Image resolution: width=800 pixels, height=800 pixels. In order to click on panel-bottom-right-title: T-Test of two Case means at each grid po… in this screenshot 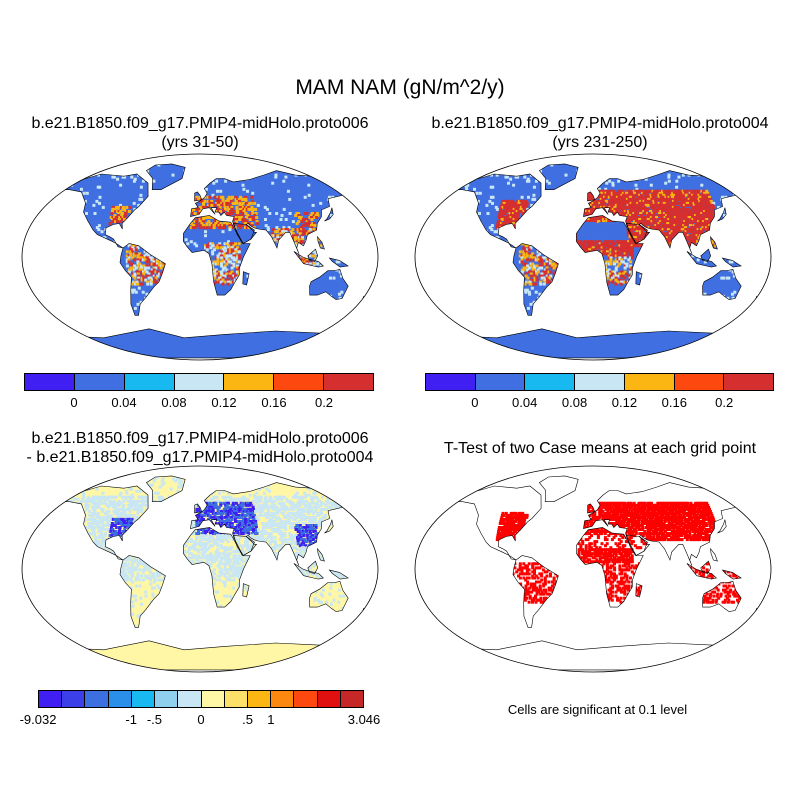, I will do `click(600, 448)`.